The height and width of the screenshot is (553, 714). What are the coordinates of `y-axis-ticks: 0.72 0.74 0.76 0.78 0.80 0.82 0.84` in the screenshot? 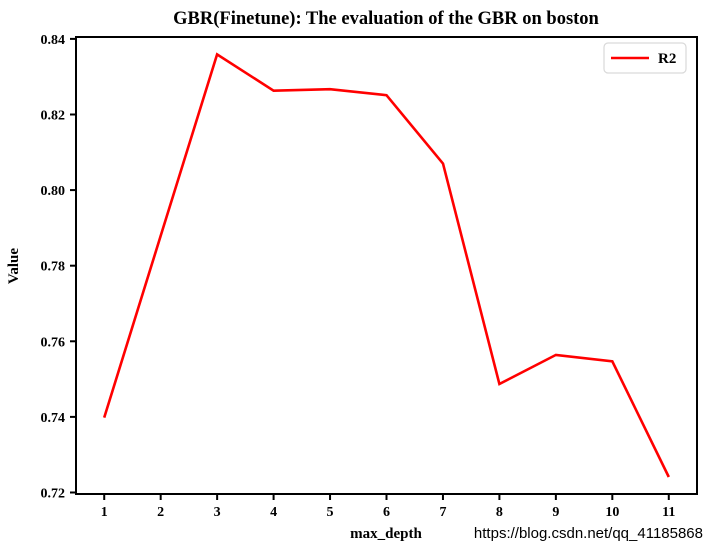 It's located at (58, 267).